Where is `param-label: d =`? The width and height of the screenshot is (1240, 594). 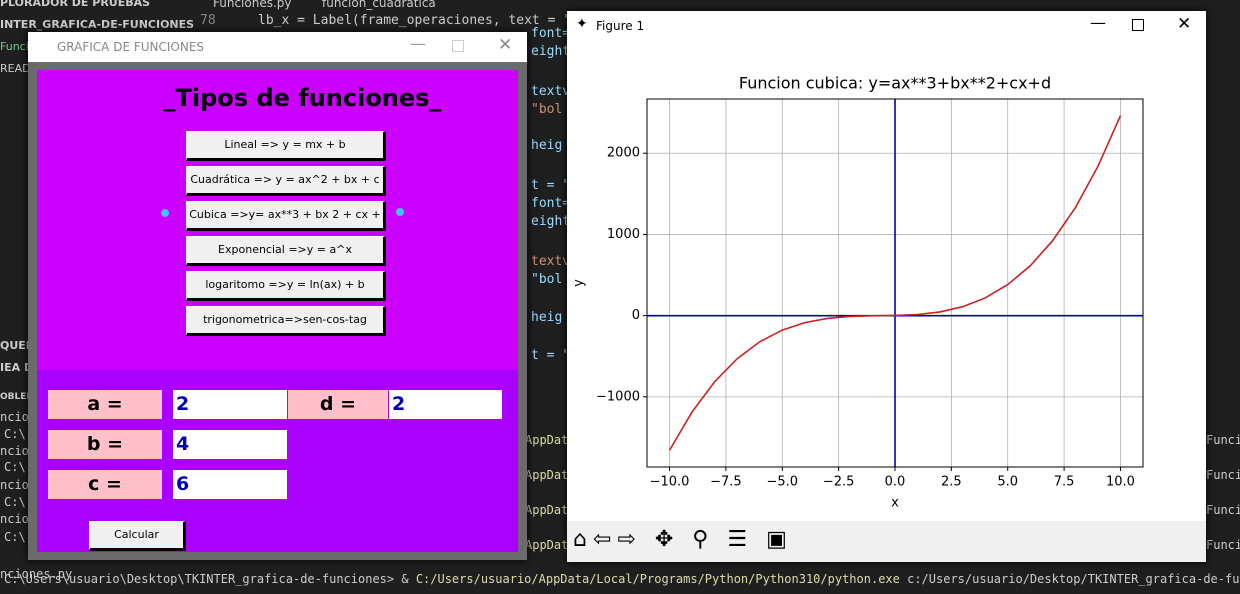
param-label: d = is located at coordinates (338, 404).